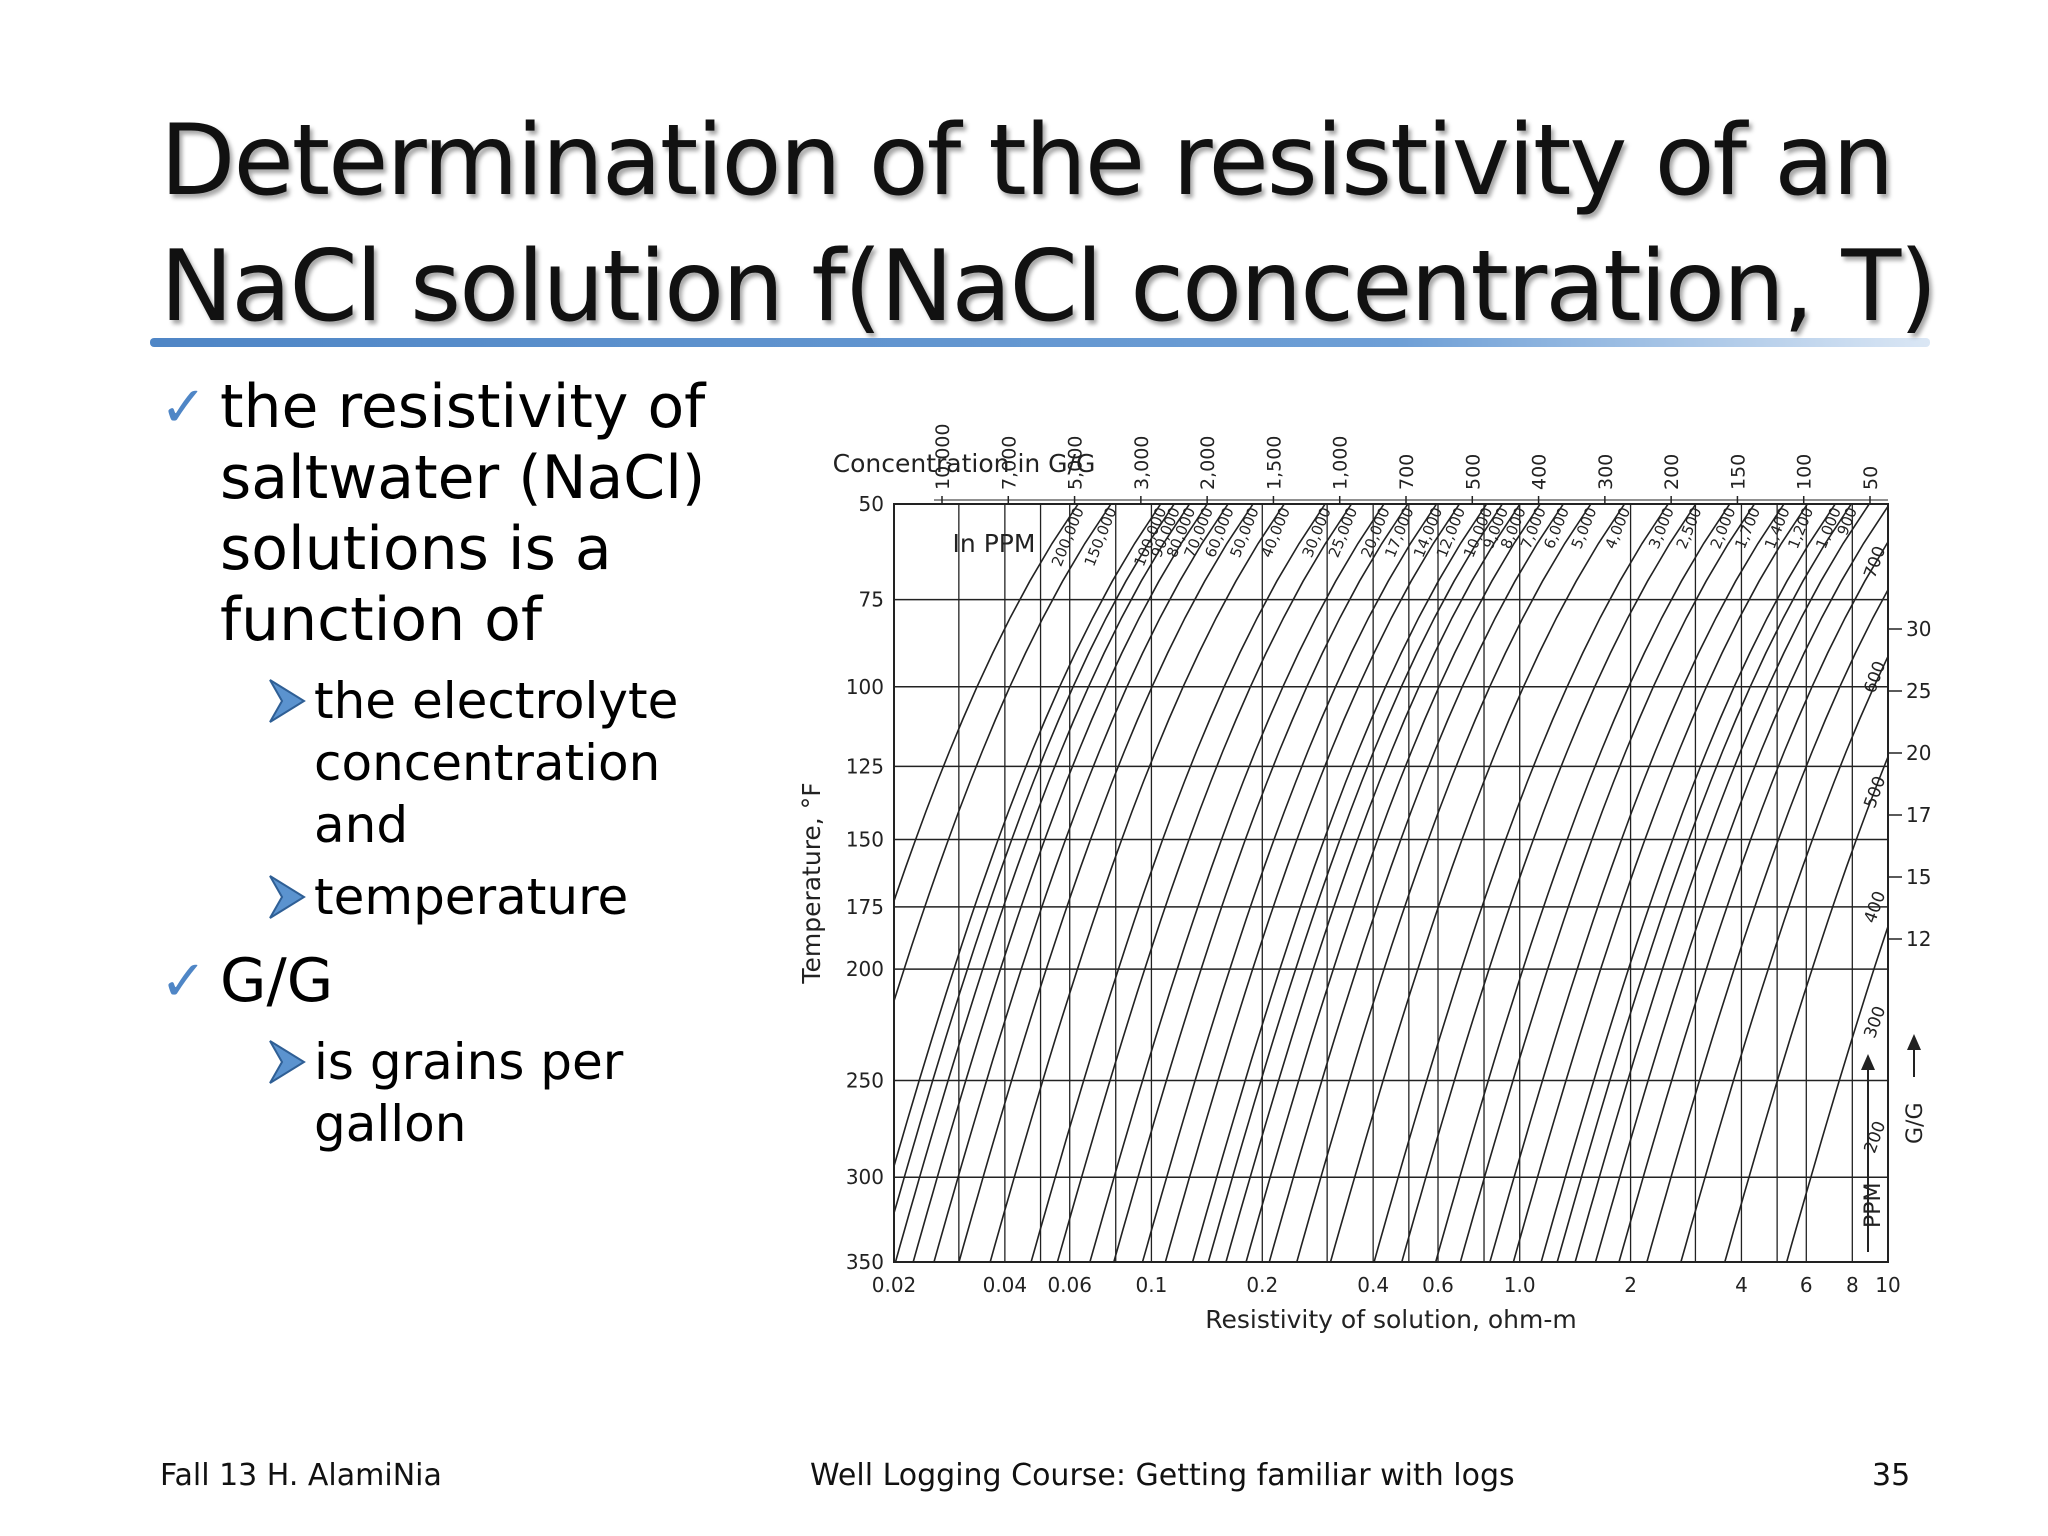  Describe the element at coordinates (183, 981) in the screenshot. I see `checkmark-icon: ✓` at that location.